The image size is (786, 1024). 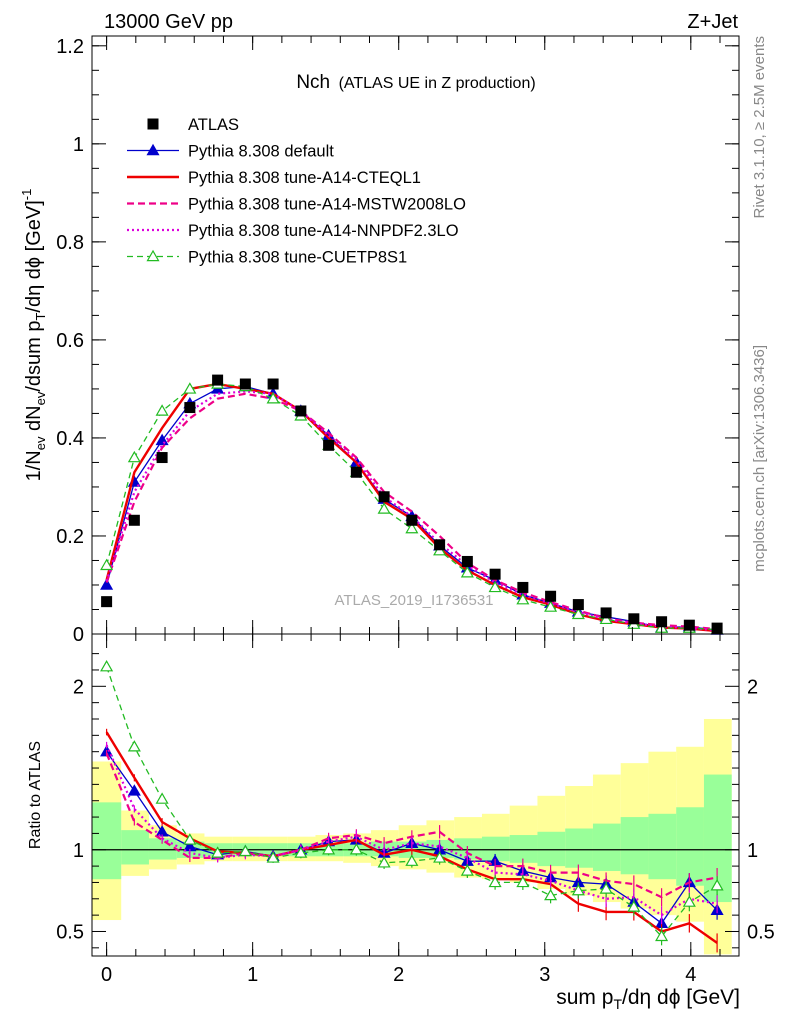 I want to click on ratio-point-default, so click(x=134, y=790).